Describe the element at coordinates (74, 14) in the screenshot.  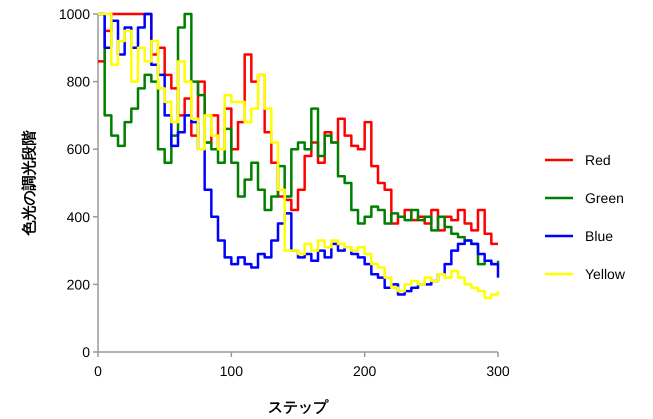
I see `y-tick-label: 1000` at that location.